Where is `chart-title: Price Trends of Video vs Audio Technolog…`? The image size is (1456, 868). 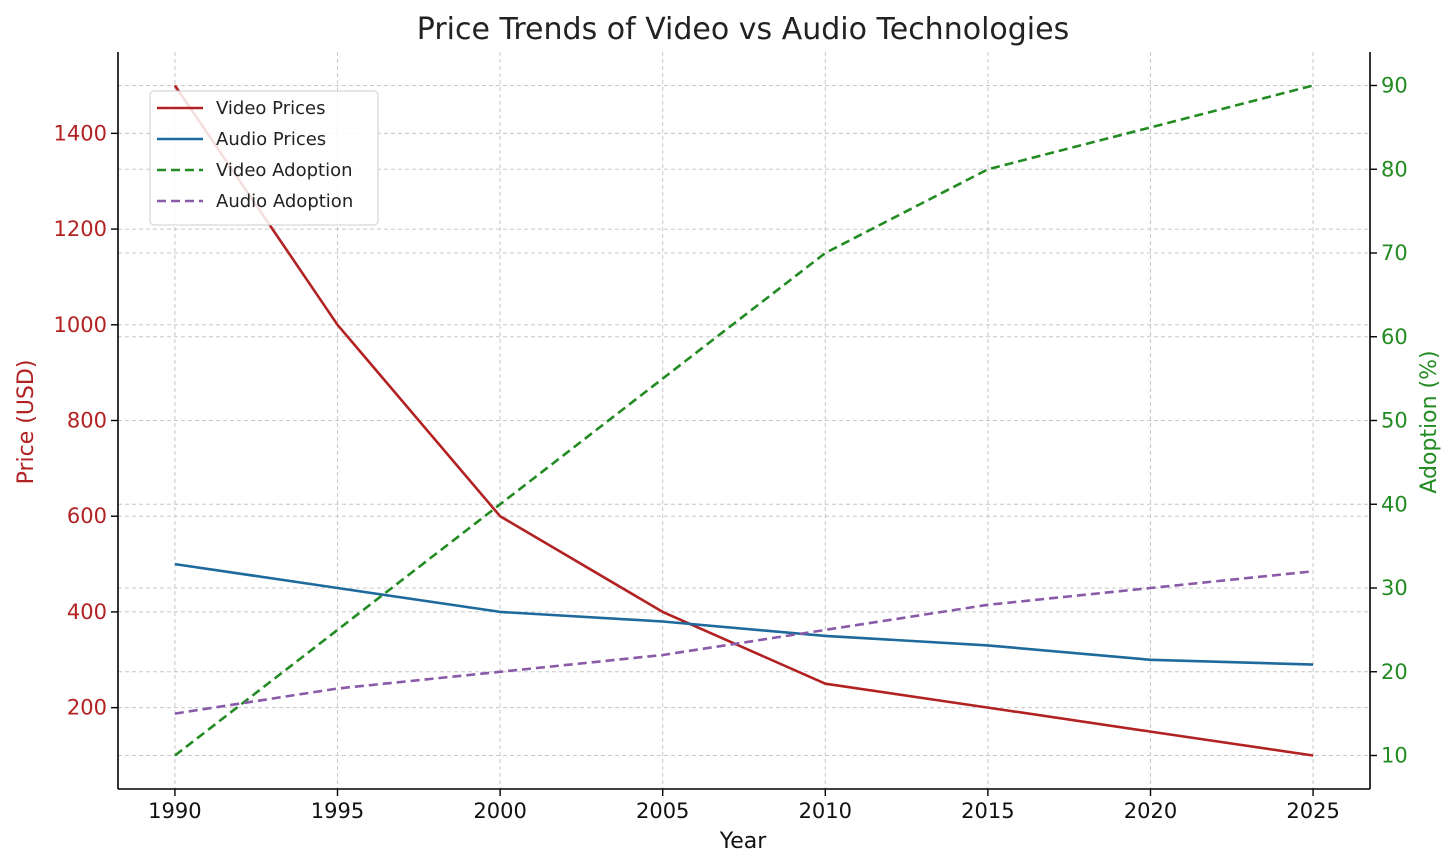 chart-title: Price Trends of Video vs Audio Technolog… is located at coordinates (743, 29).